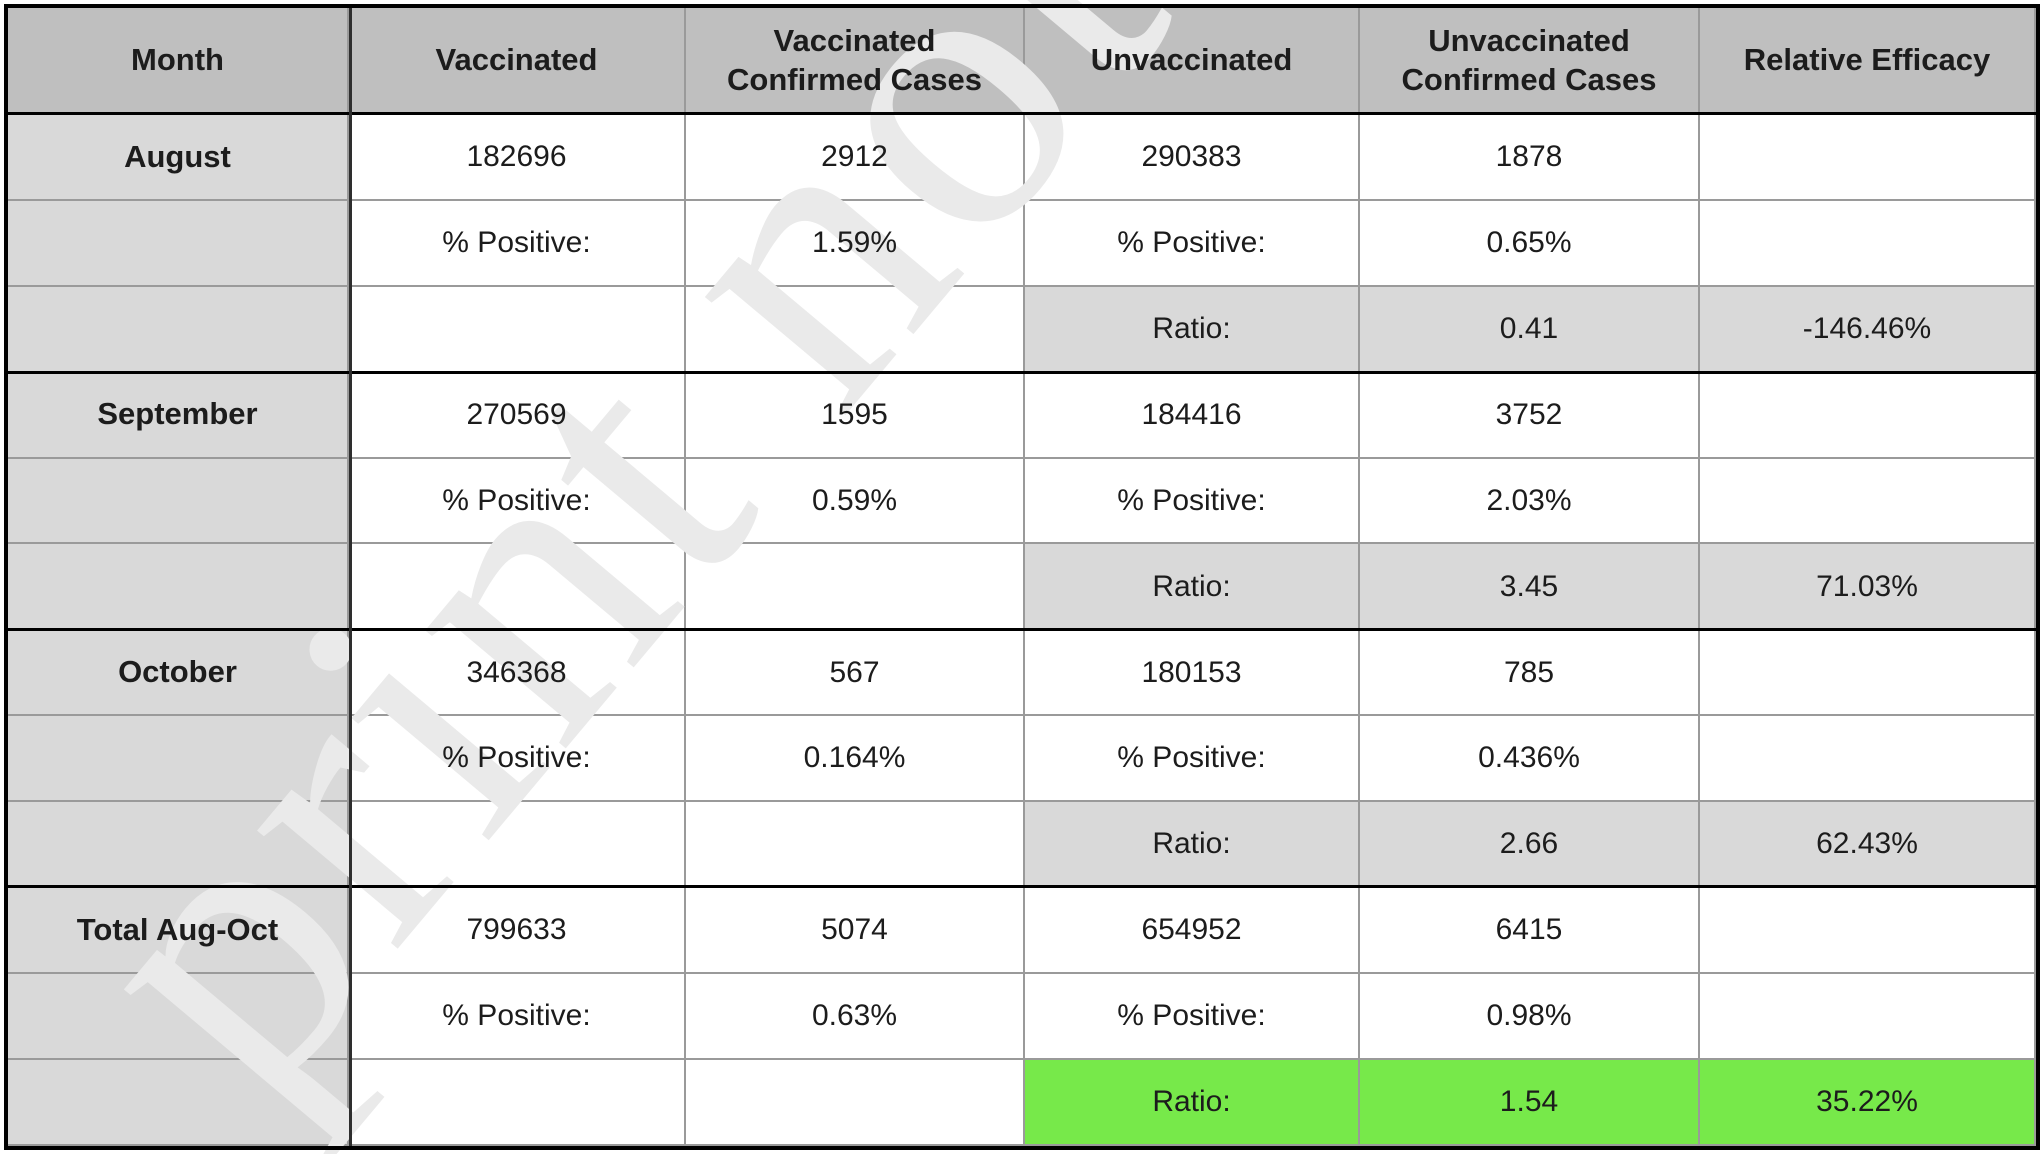  I want to click on august-vaccinated-cases: 2912, so click(855, 158).